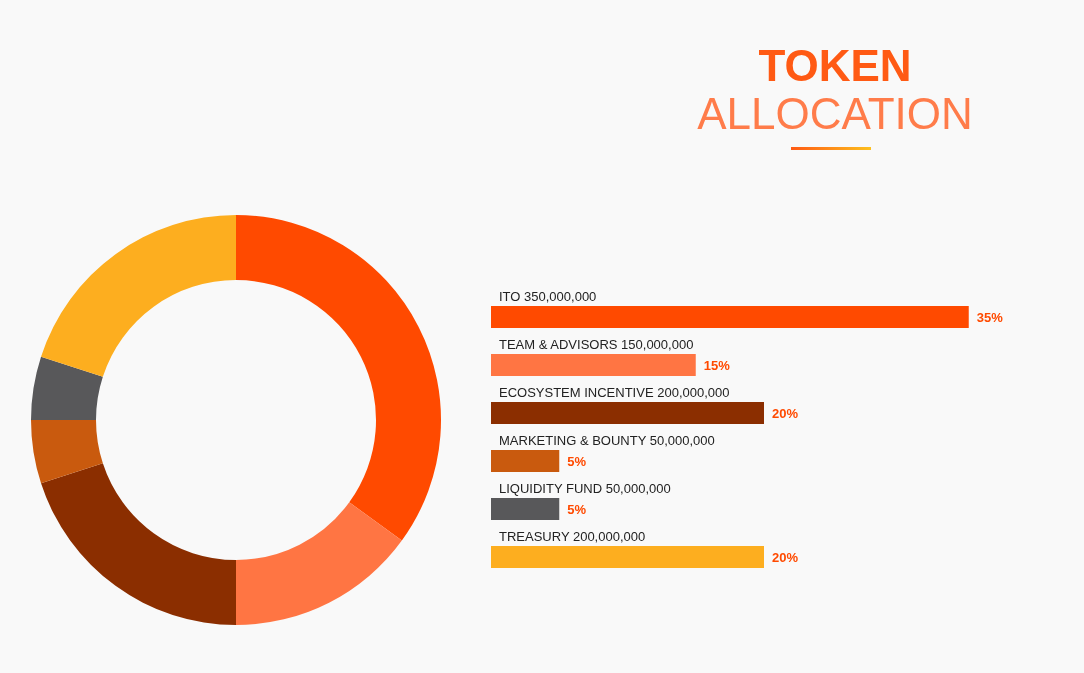 The width and height of the screenshot is (1084, 673). I want to click on y-tick-label: LIQUIDITY FUND 50,000,000, so click(585, 488).